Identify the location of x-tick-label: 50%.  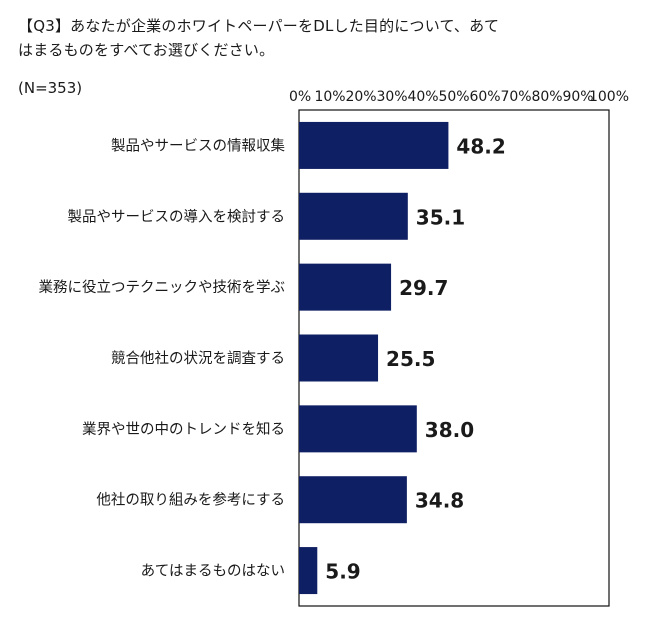
(453, 97).